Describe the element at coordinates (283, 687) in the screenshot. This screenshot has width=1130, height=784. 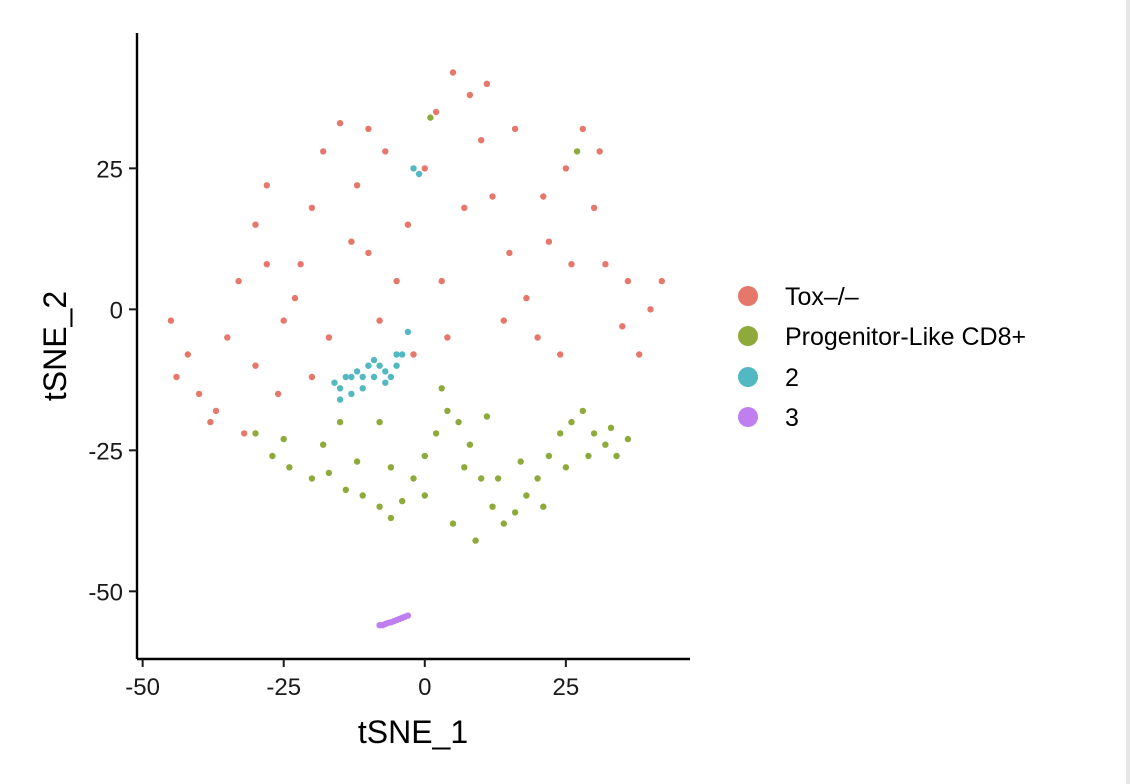
I see `x-tick-label: -25` at that location.